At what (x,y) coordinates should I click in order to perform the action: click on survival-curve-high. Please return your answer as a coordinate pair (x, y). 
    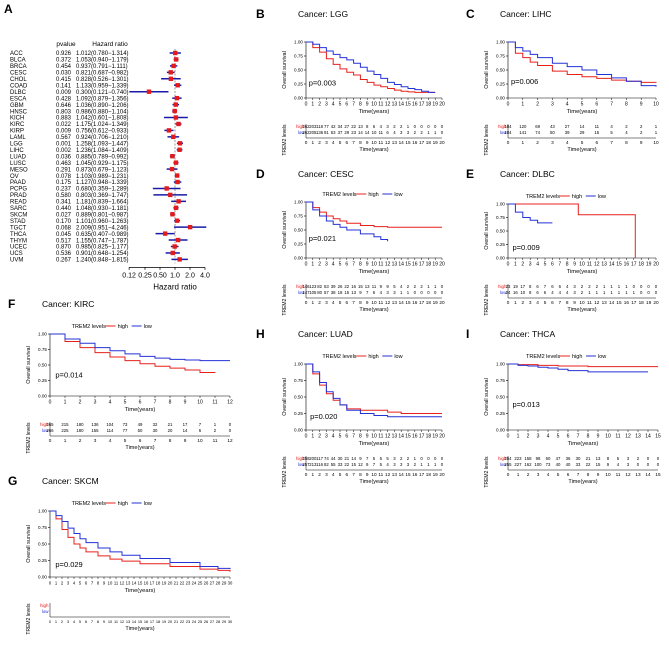
    Looking at the image, I should click on (140, 541).